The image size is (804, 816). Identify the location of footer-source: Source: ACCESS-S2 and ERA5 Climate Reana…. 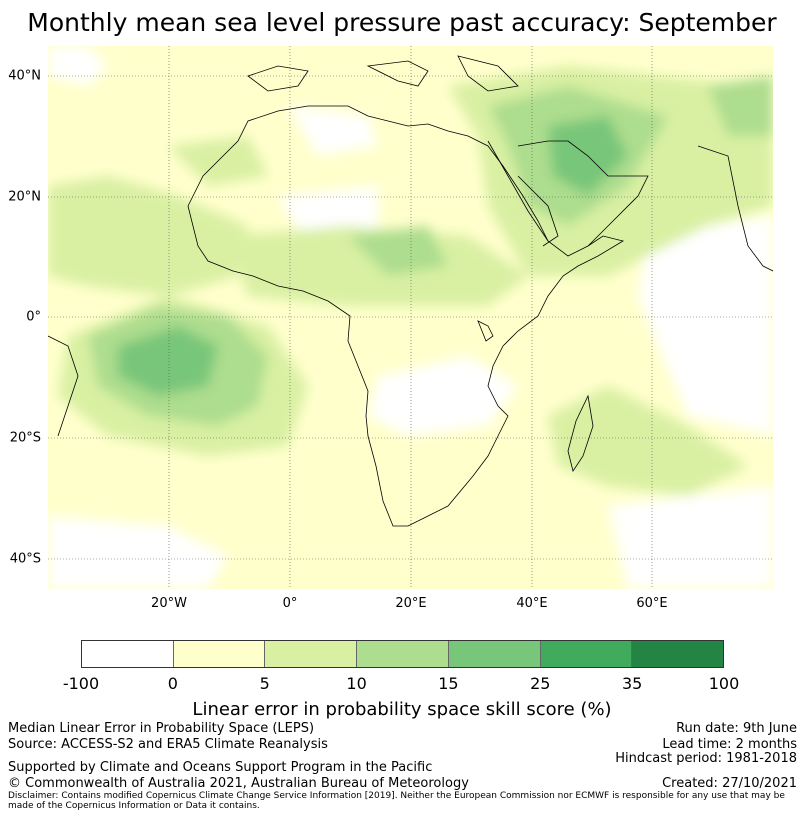
(168, 744).